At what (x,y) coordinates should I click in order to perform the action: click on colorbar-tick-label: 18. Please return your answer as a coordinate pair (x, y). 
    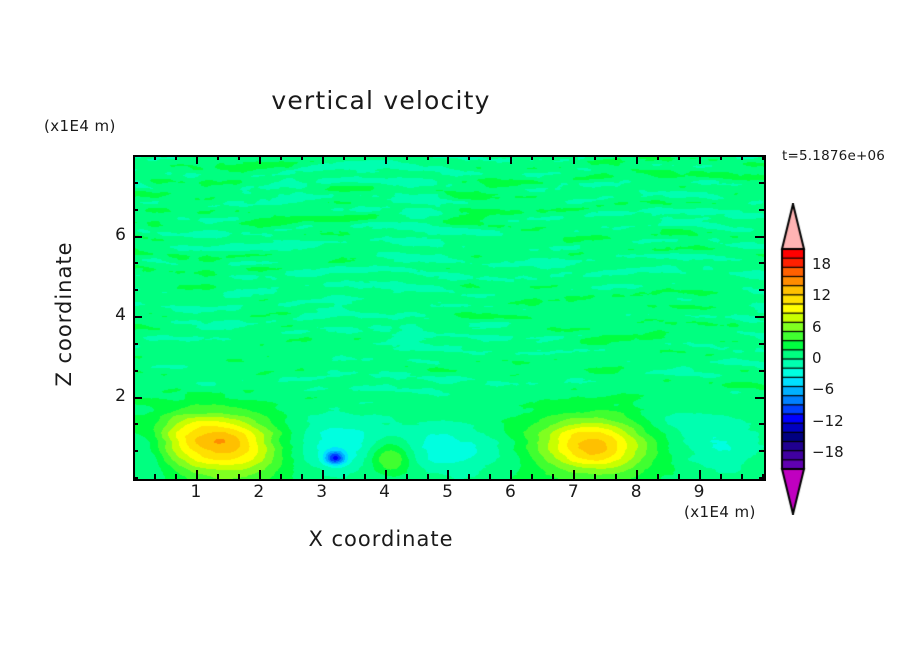
    Looking at the image, I should click on (822, 263).